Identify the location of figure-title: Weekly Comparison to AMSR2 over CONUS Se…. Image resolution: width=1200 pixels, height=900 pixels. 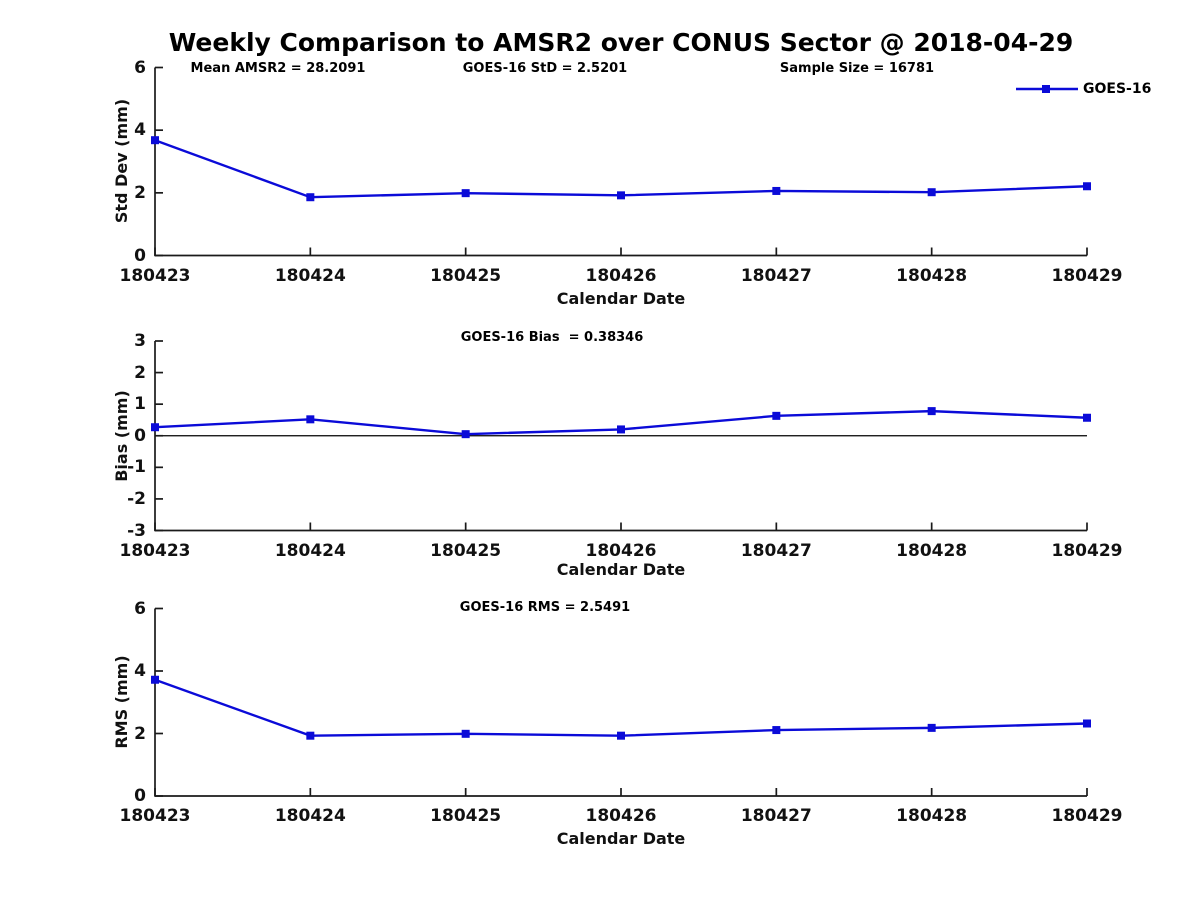
(621, 42).